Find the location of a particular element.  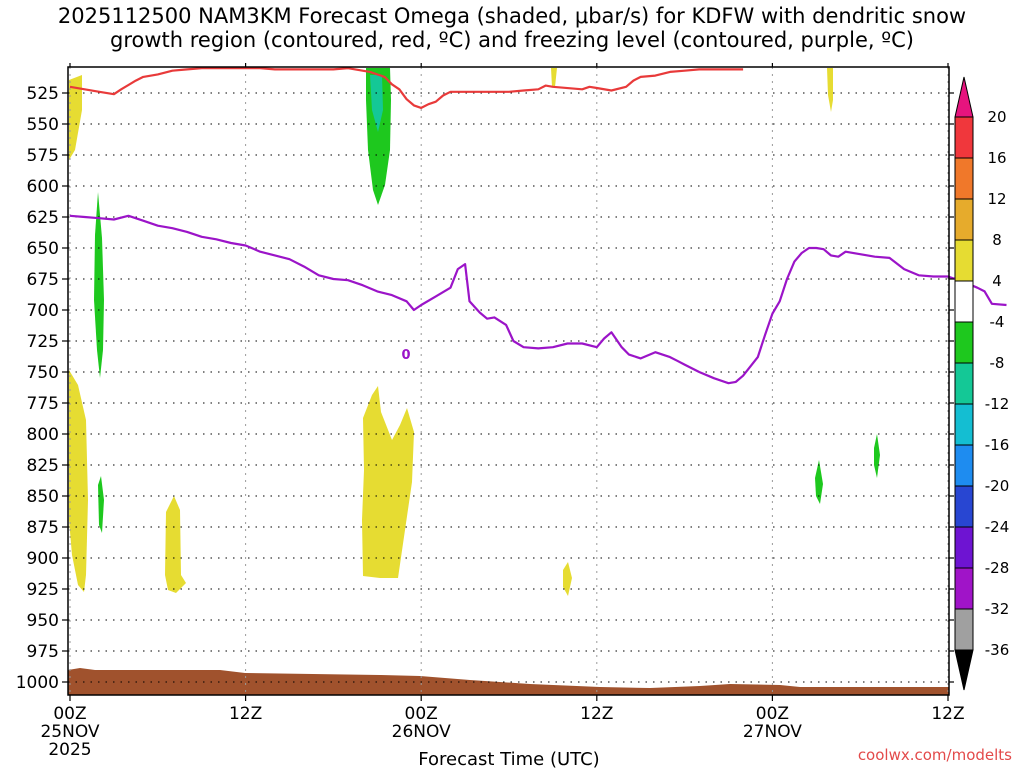

colorbar-label: 8 is located at coordinates (997, 240).